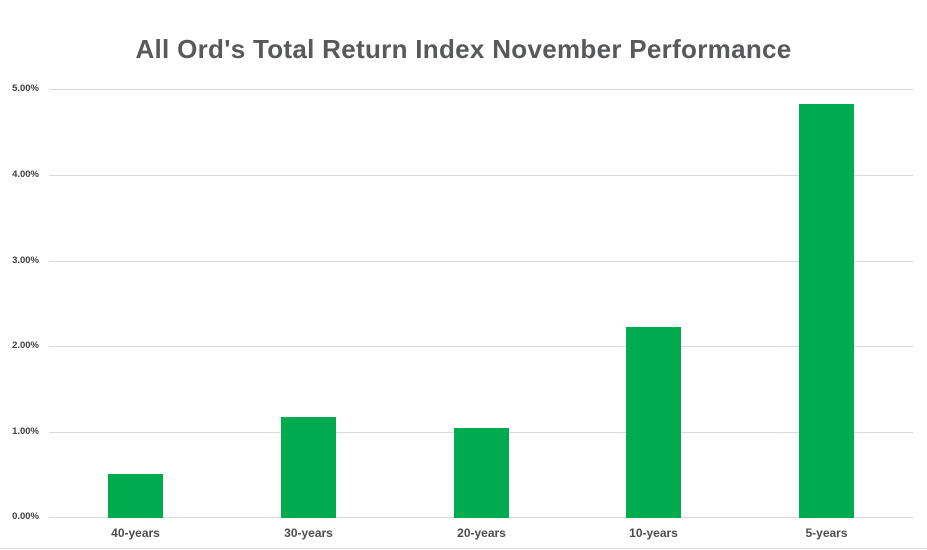  Describe the element at coordinates (653, 422) in the screenshot. I see `bar-10-years` at that location.